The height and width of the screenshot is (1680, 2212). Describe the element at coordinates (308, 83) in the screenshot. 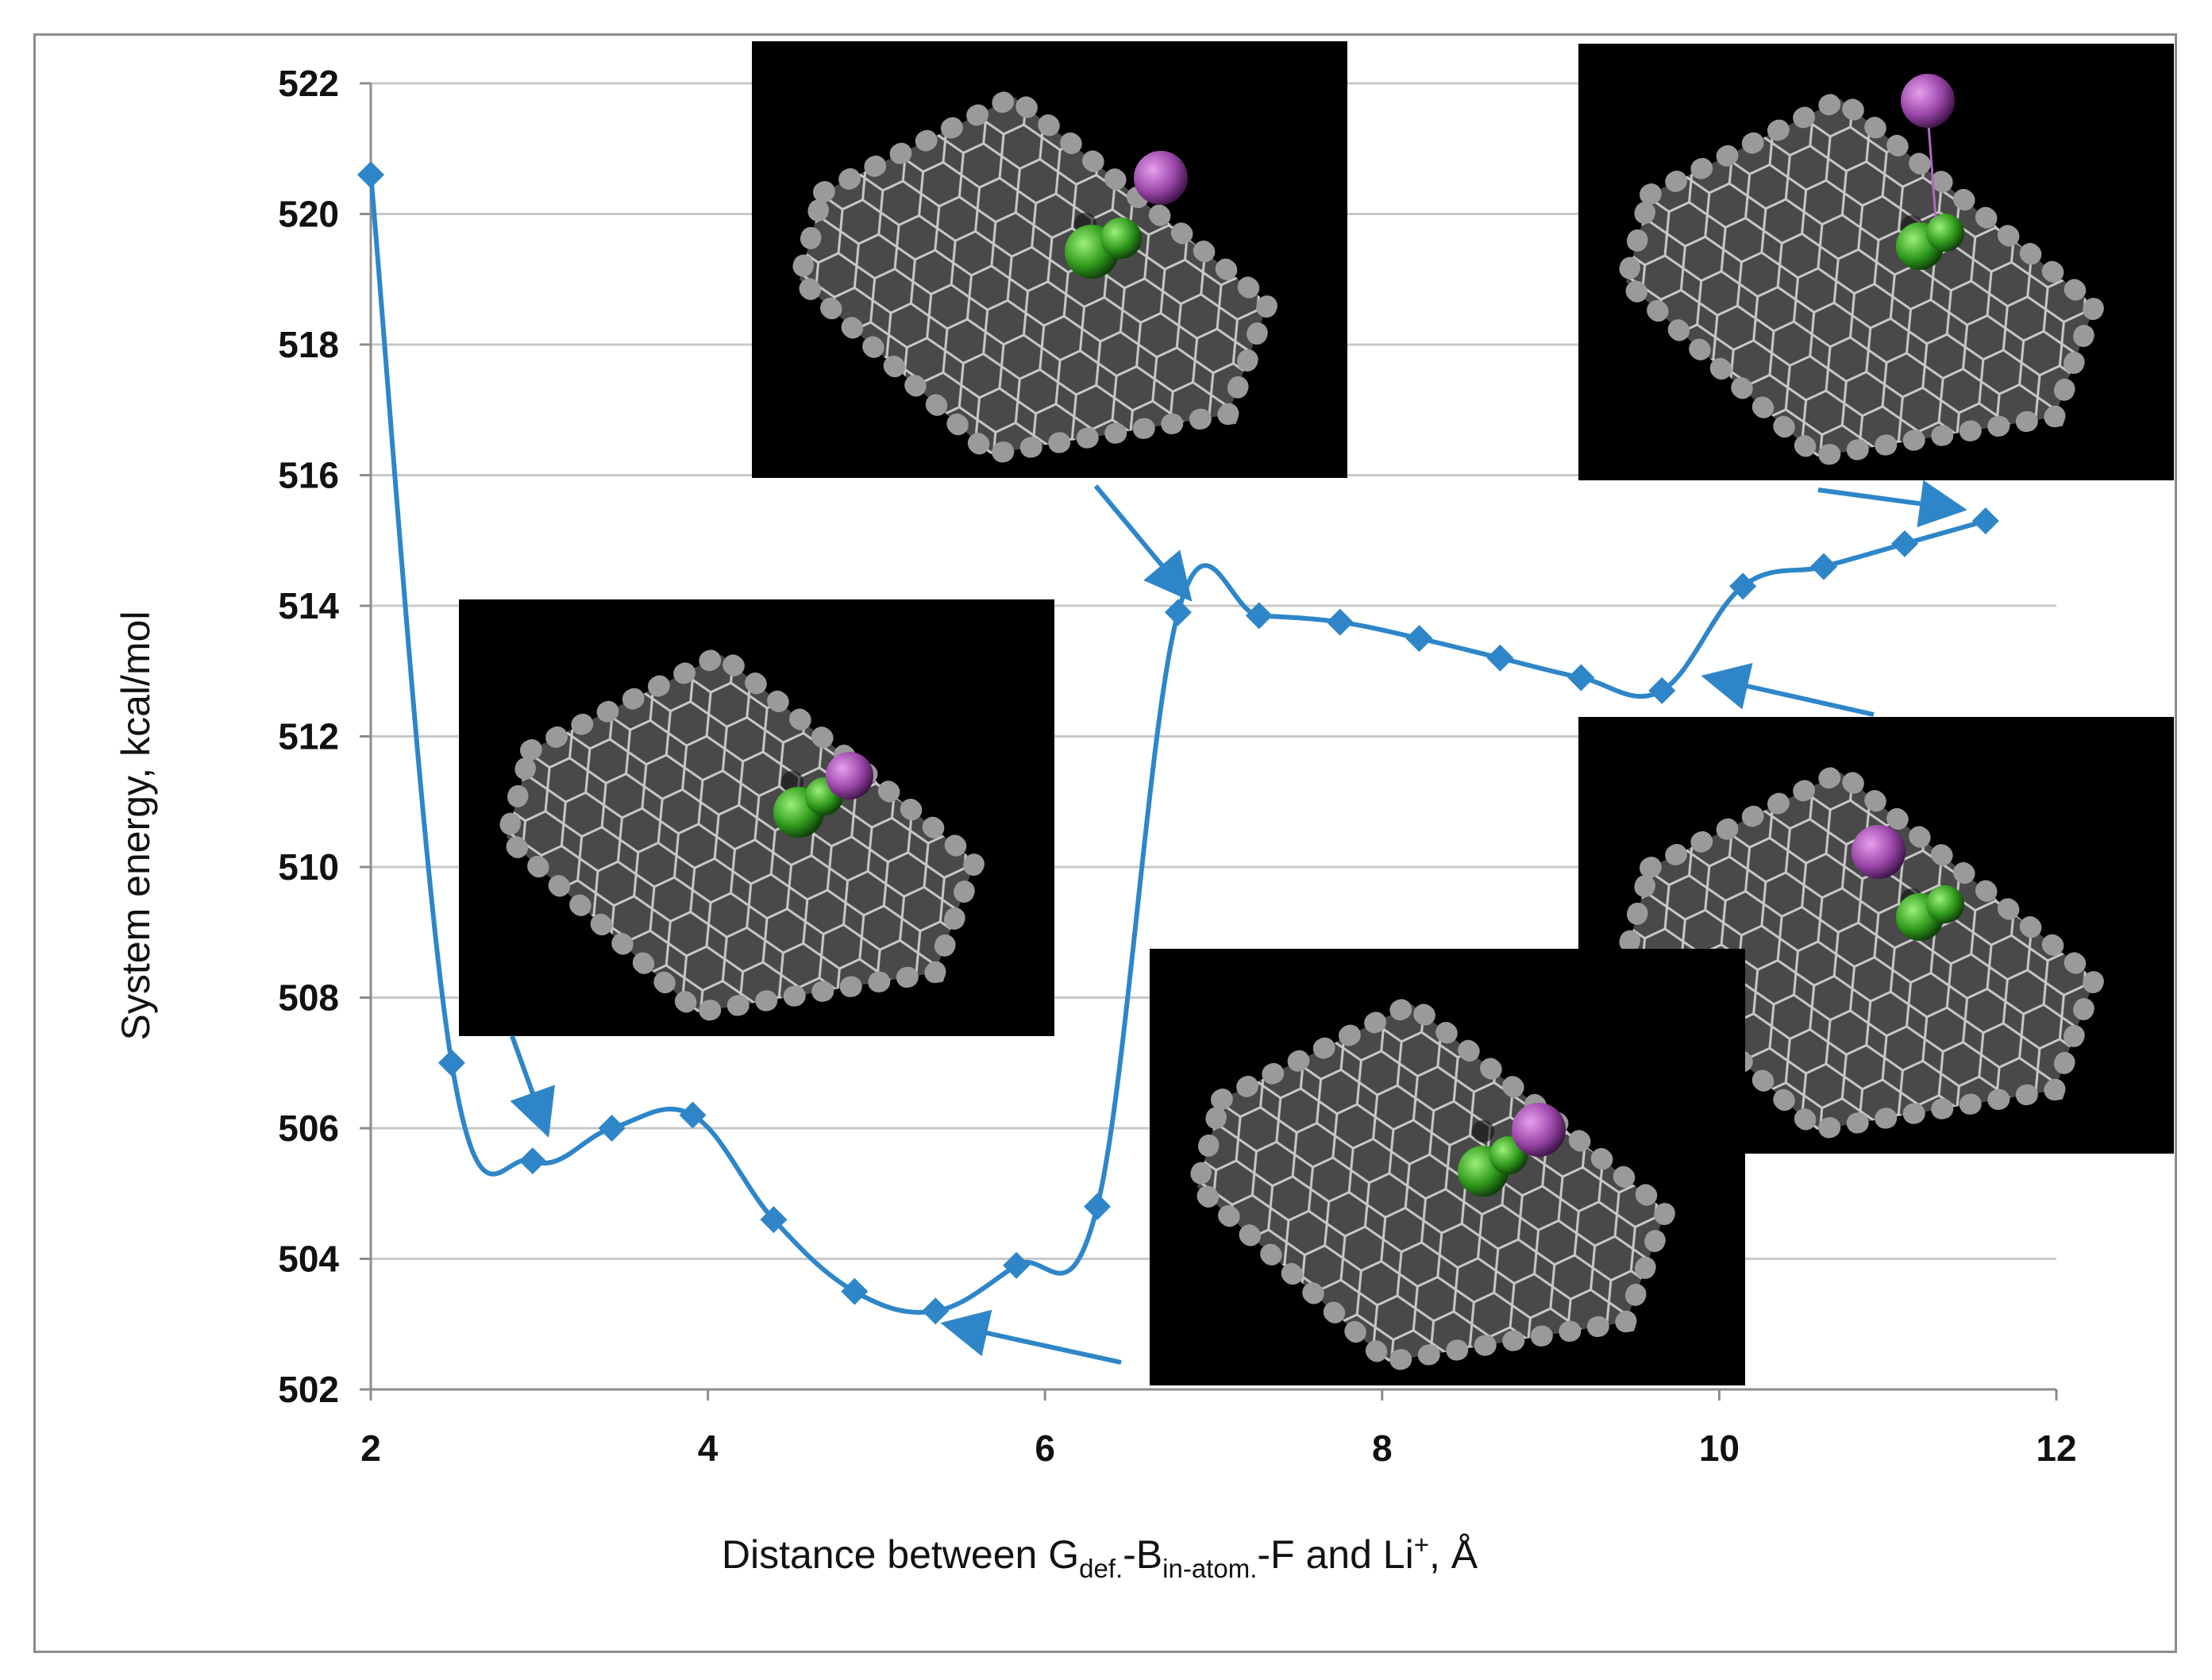

I see `y-tick-label: 522` at that location.